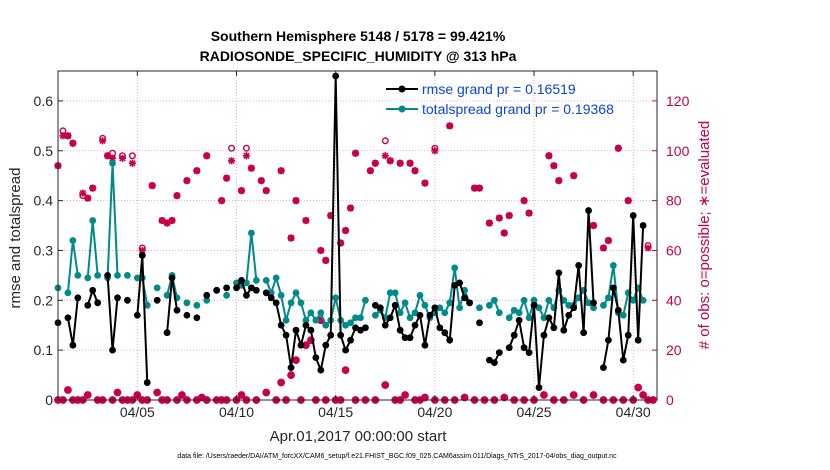 Image resolution: width=830 pixels, height=470 pixels. I want to click on y-right-tick-label: 20, so click(674, 350).